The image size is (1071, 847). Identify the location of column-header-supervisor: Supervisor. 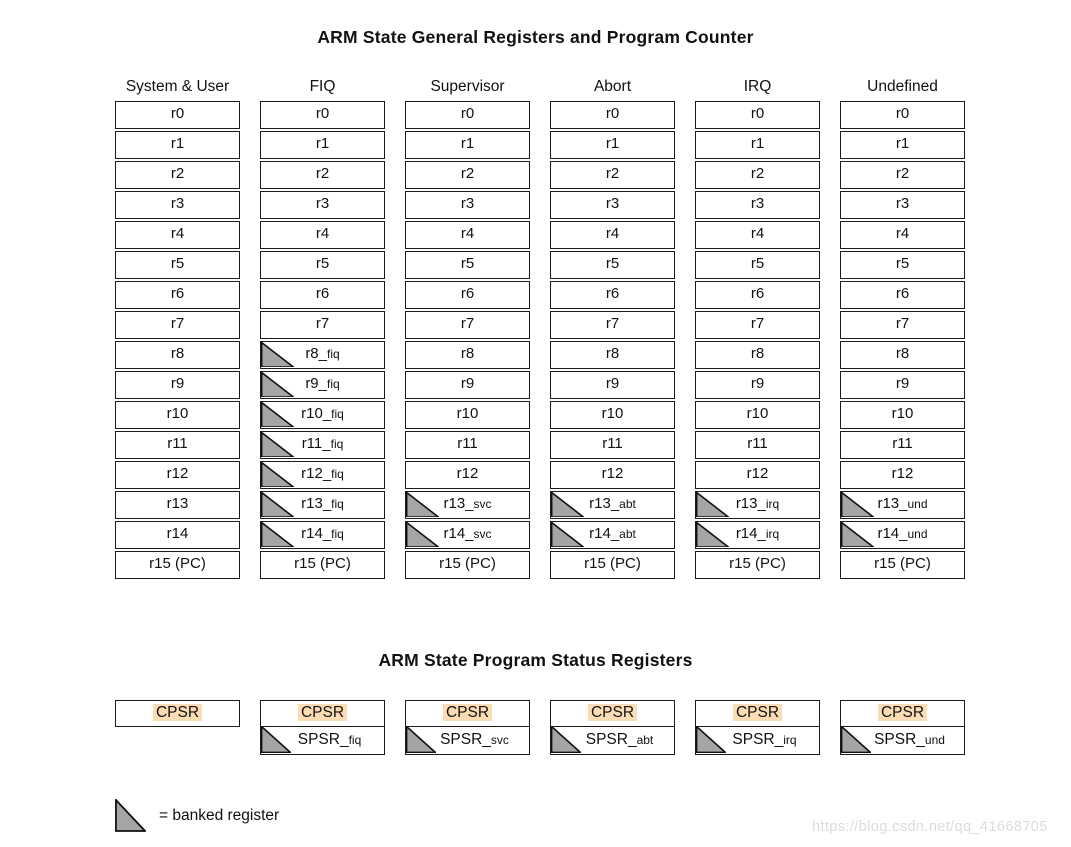
(467, 86).